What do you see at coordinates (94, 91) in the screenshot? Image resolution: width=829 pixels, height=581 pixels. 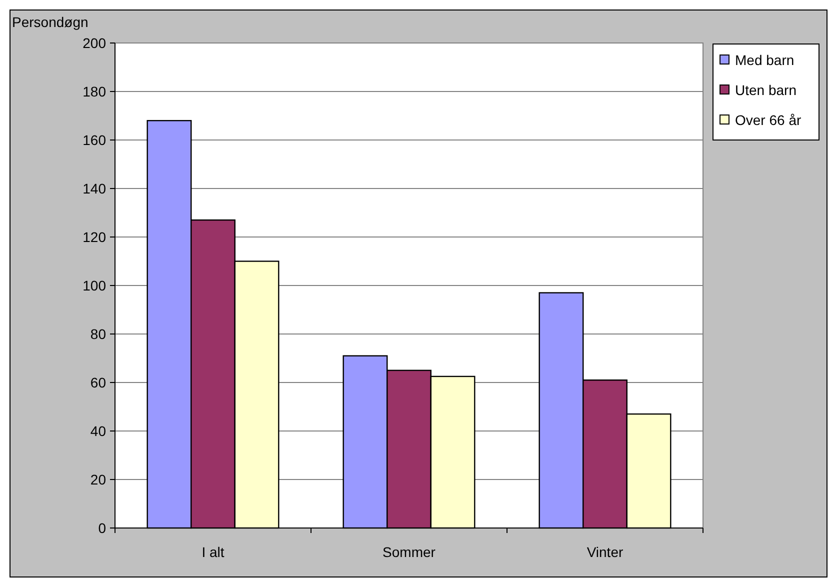 I see `y-tick-label: 180` at bounding box center [94, 91].